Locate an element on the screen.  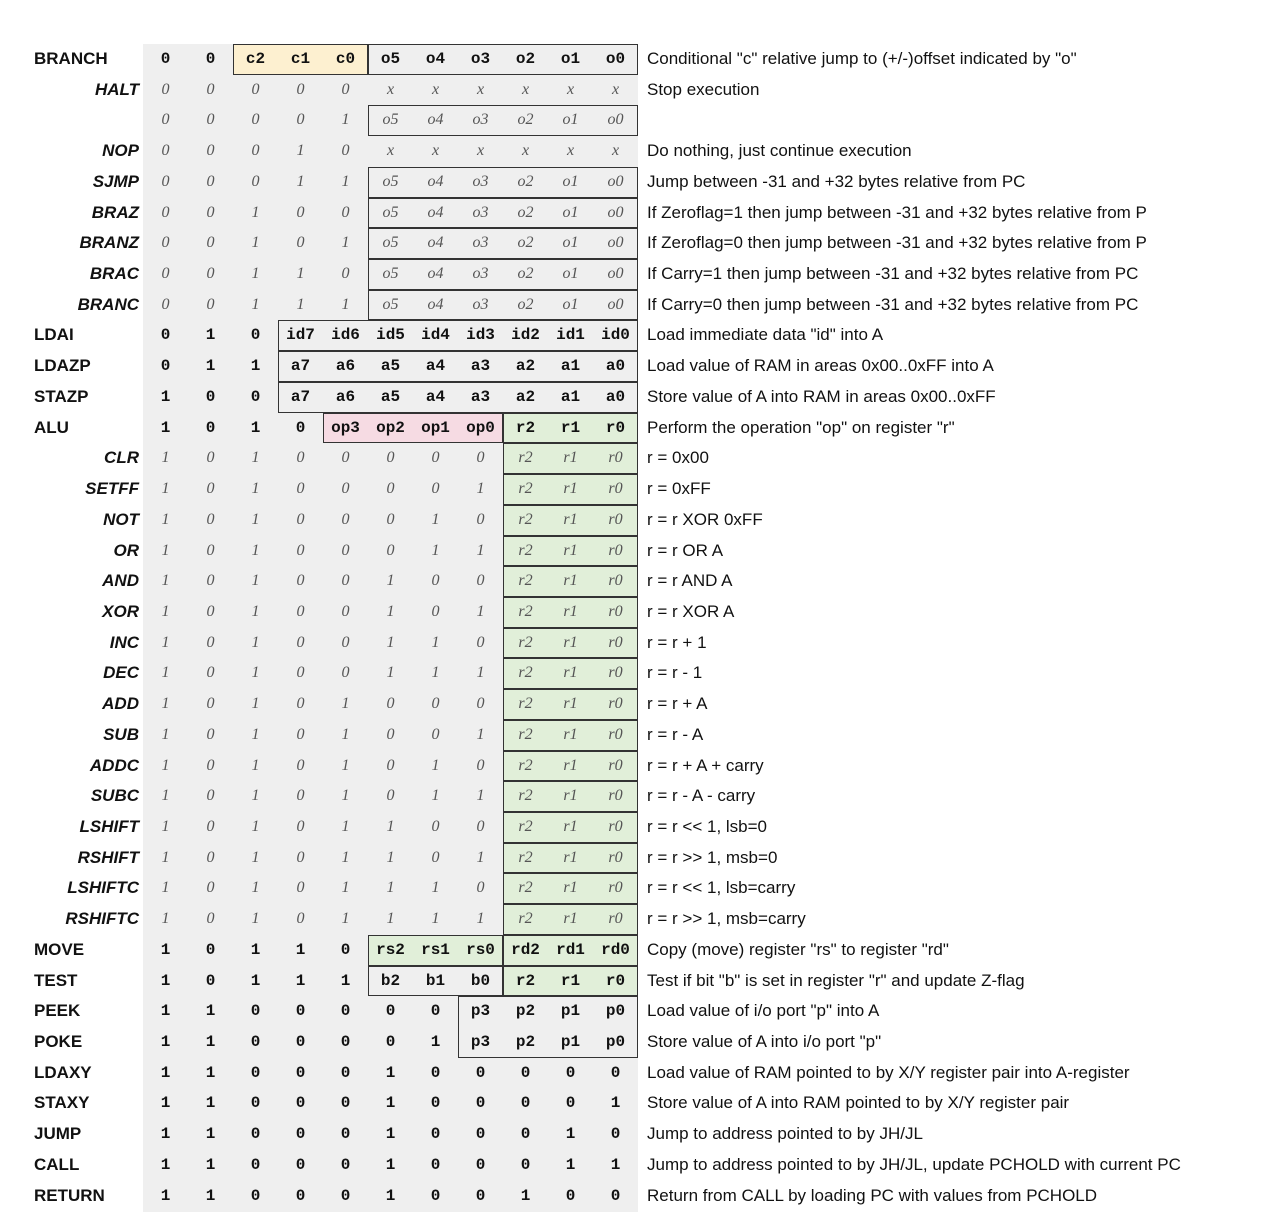
bit-cell: c0 is located at coordinates (345, 59).